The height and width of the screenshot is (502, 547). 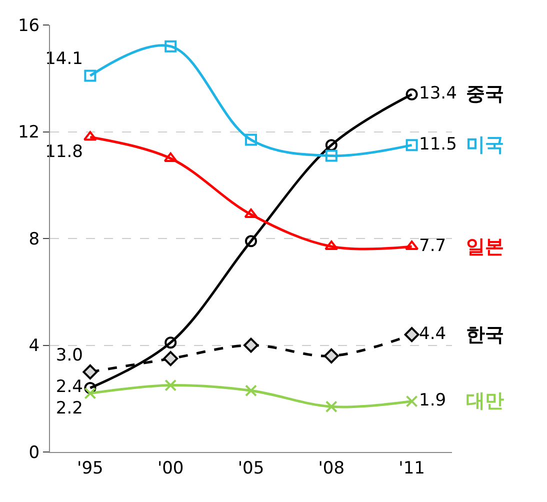 What do you see at coordinates (411, 468) in the screenshot?
I see `x-tick-label: '11` at bounding box center [411, 468].